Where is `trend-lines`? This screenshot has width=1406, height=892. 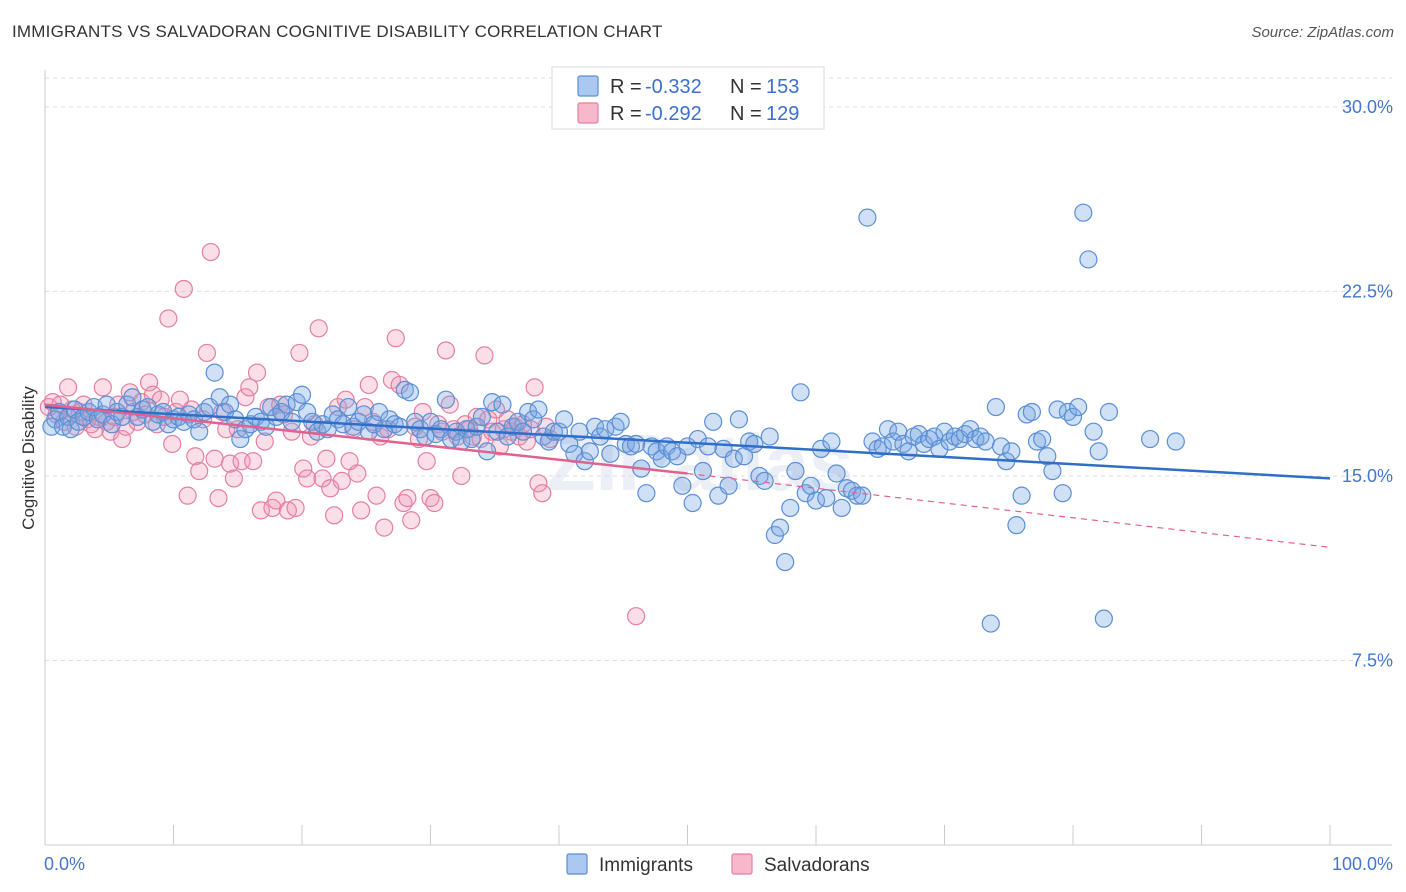
trend-lines is located at coordinates (687, 475).